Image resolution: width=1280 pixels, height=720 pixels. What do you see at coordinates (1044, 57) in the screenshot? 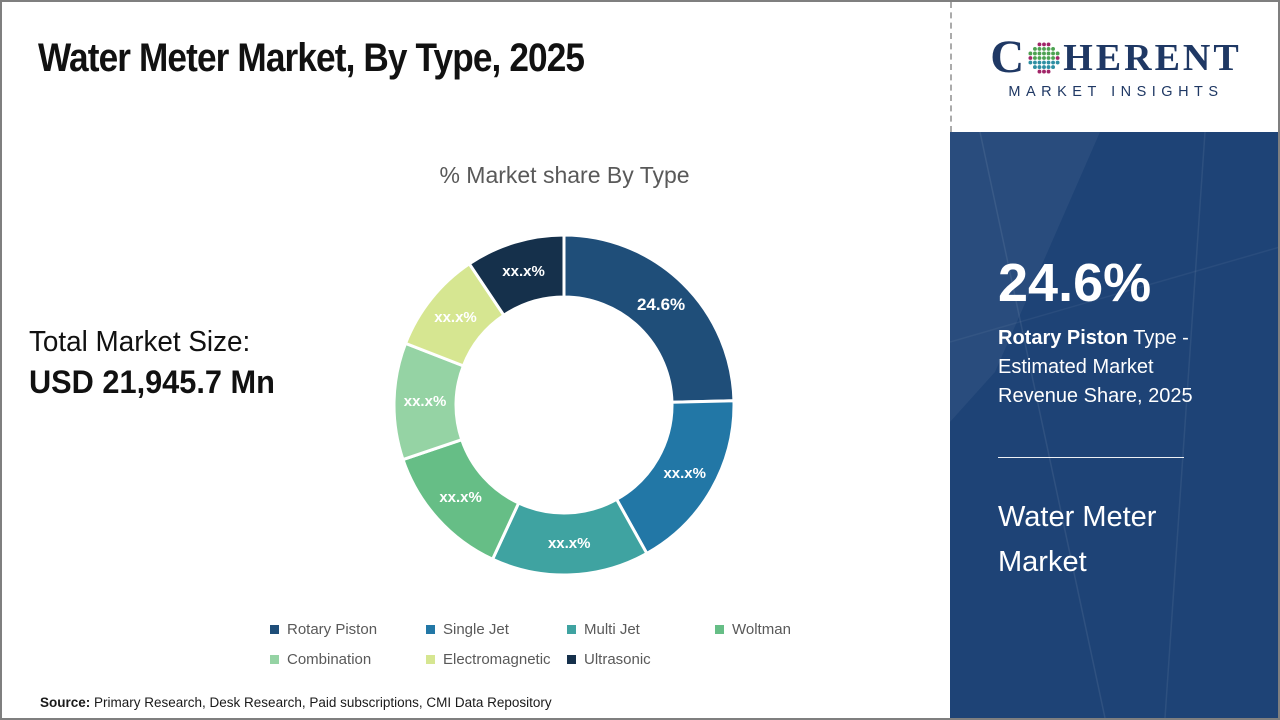
I see `globe-dots-icon` at bounding box center [1044, 57].